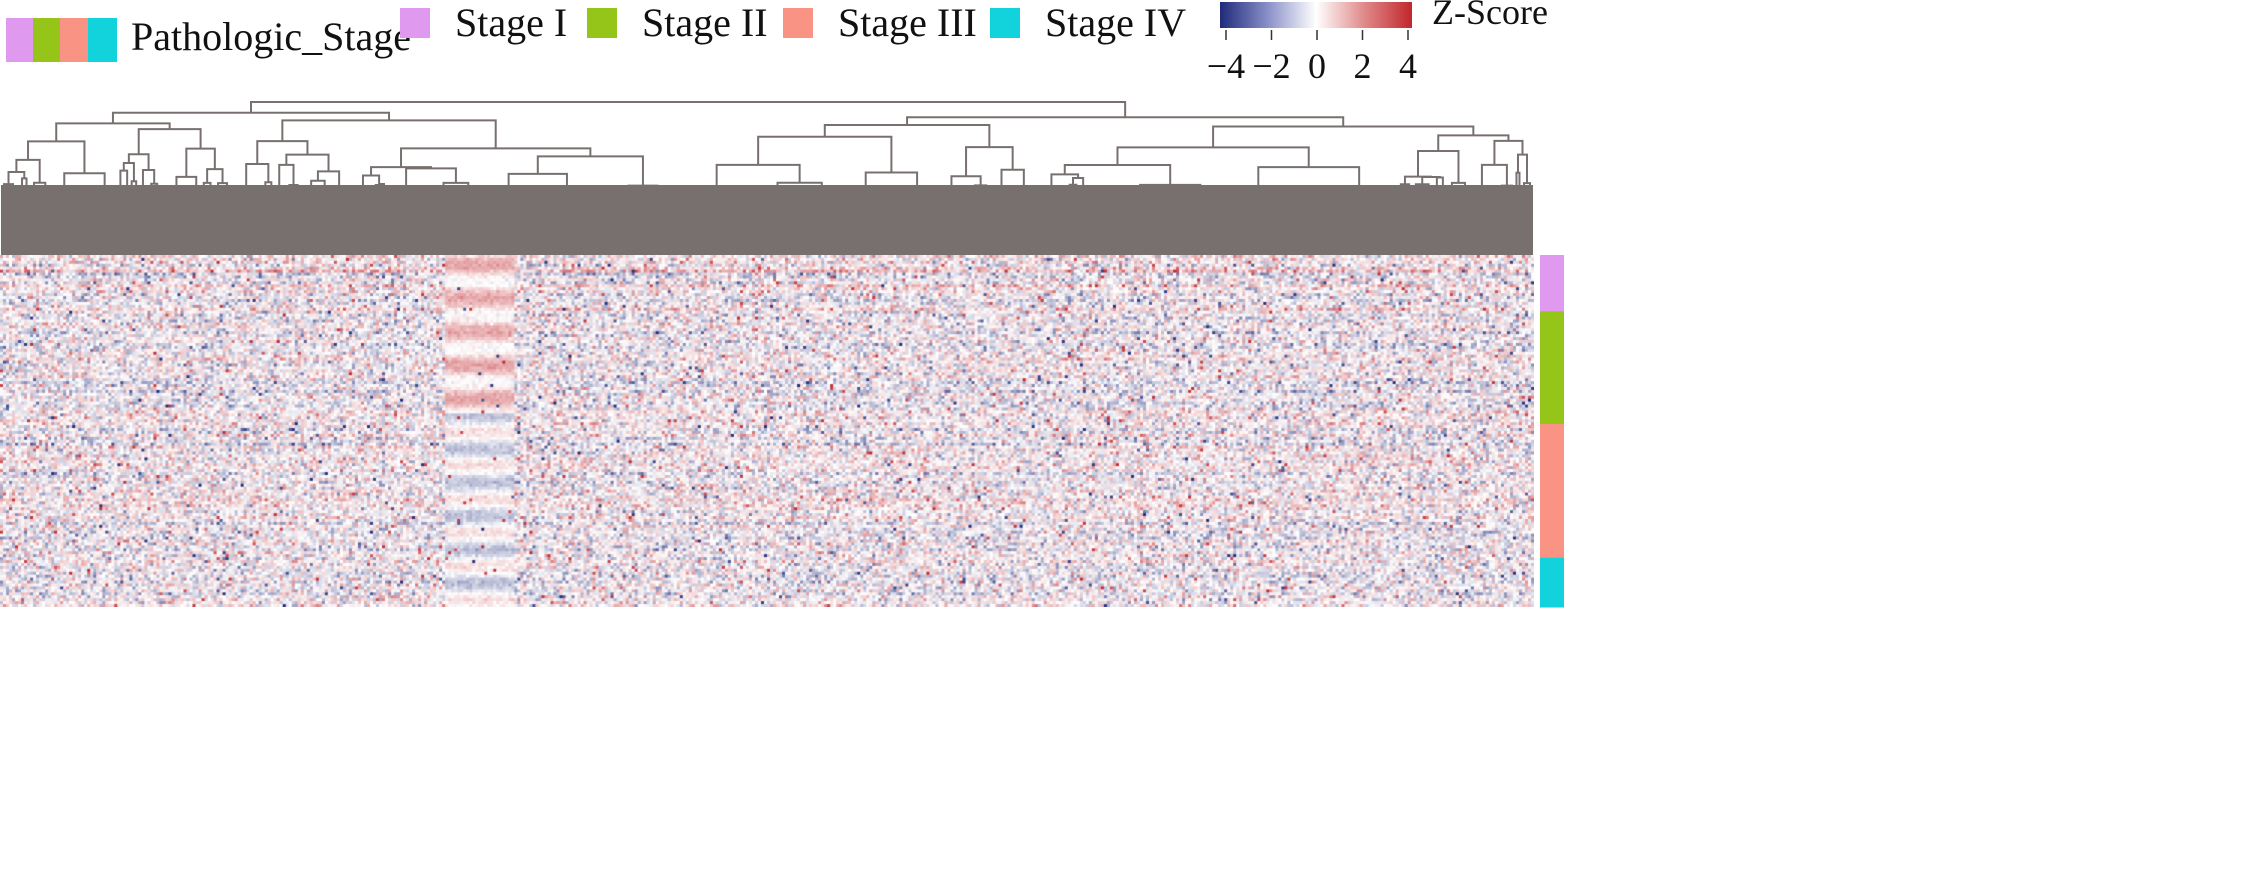 Image resolution: width=2264 pixels, height=877 pixels. I want to click on colorbar-tick-label: −2, so click(1271, 66).